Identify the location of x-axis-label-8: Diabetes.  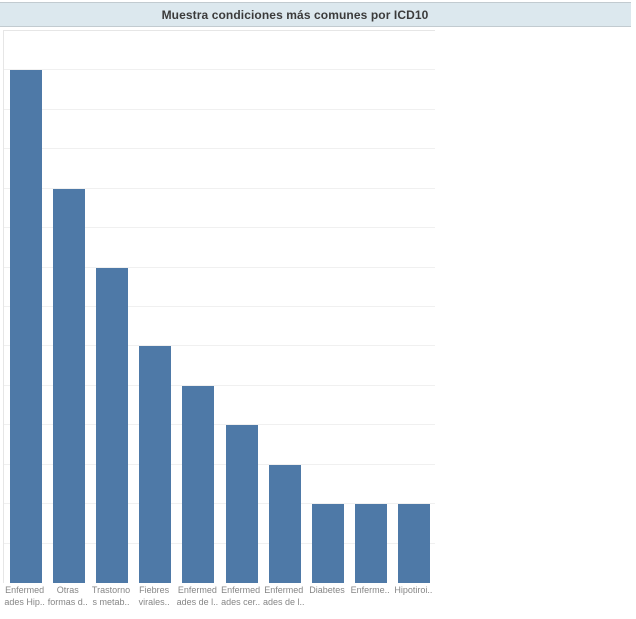
(327, 590).